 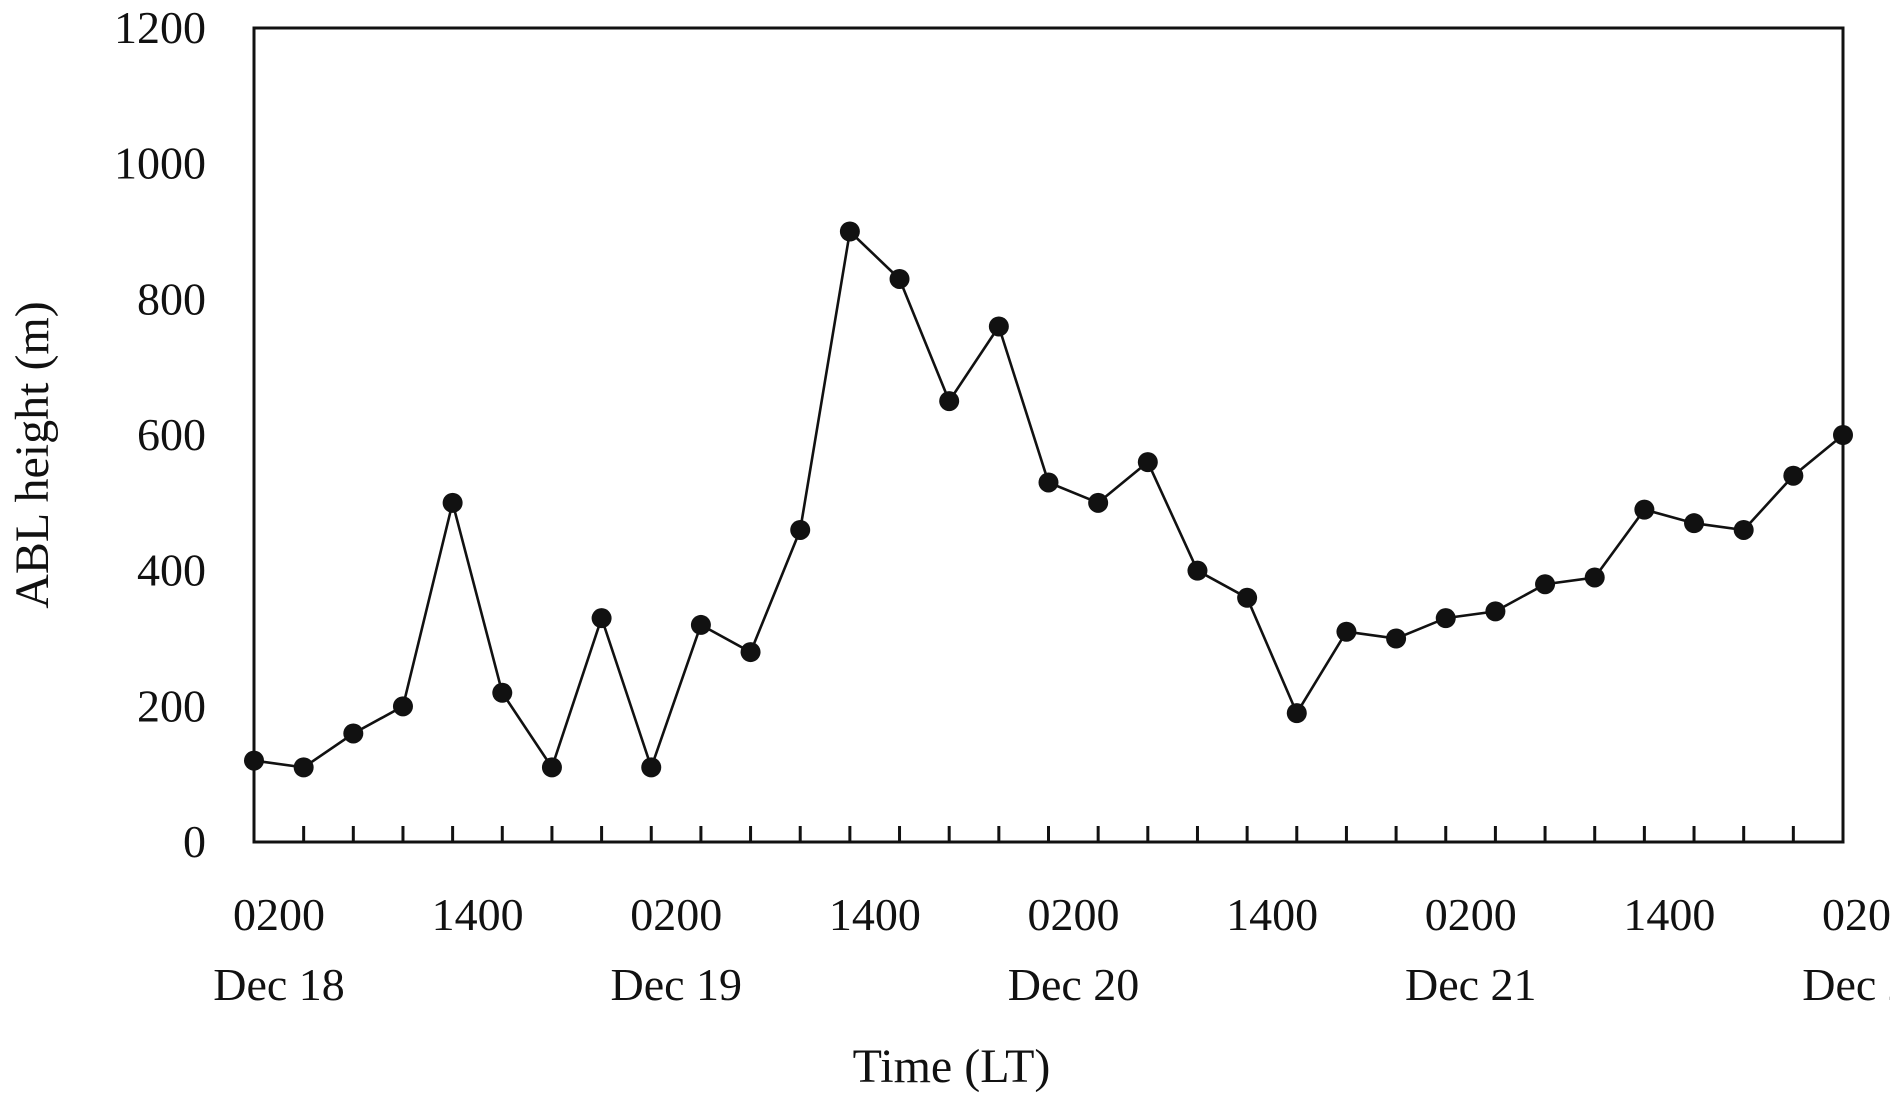 What do you see at coordinates (1471, 984) in the screenshot?
I see `x-day-label: Dec 21` at bounding box center [1471, 984].